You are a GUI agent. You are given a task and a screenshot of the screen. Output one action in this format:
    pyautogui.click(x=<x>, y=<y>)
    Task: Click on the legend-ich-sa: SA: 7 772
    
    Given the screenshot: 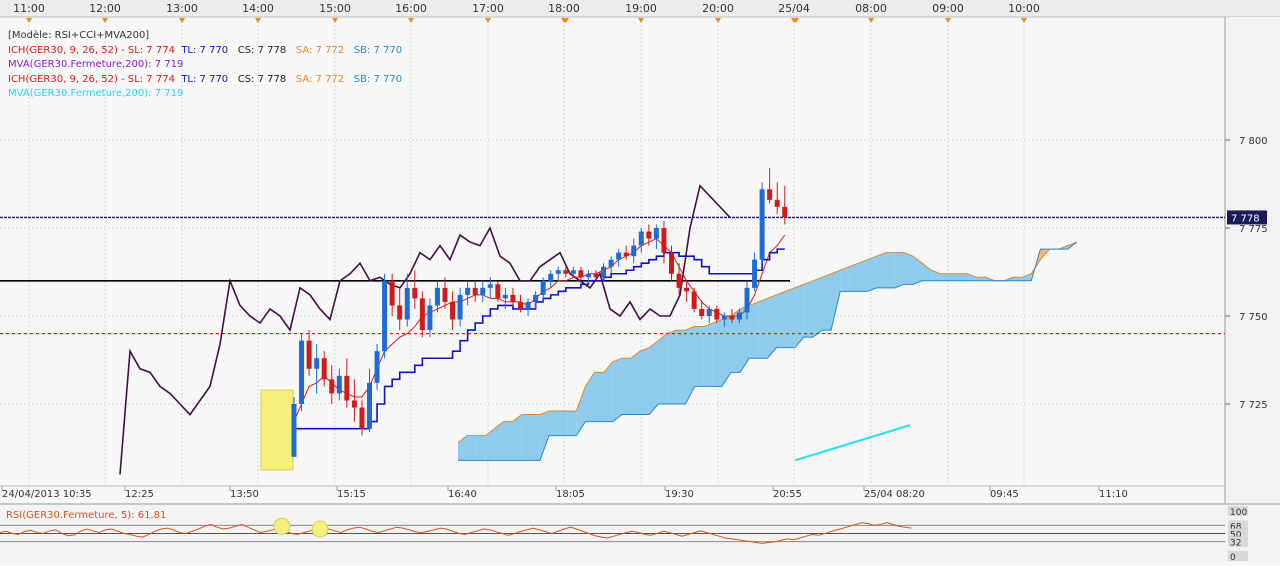 What is the action you would take?
    pyautogui.click(x=320, y=50)
    